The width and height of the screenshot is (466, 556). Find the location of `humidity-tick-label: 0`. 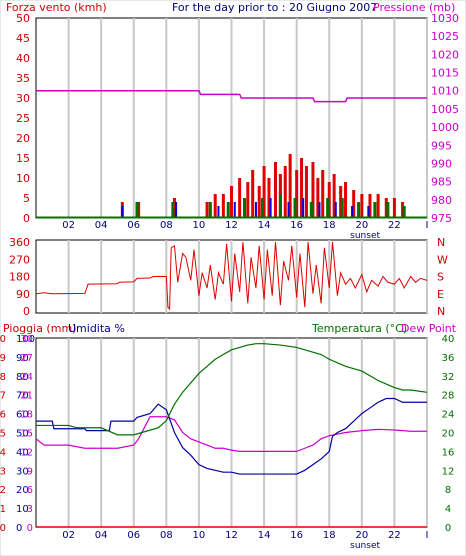

humidity-tick-label: 0 is located at coordinates (19, 528).